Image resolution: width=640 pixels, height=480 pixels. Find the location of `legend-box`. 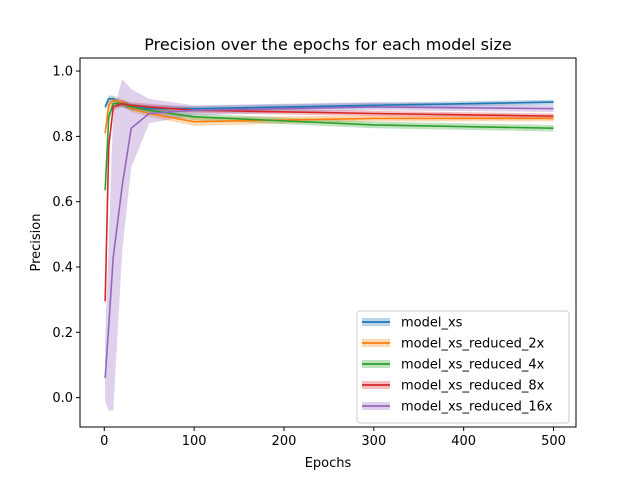

legend-box is located at coordinates (463, 367).